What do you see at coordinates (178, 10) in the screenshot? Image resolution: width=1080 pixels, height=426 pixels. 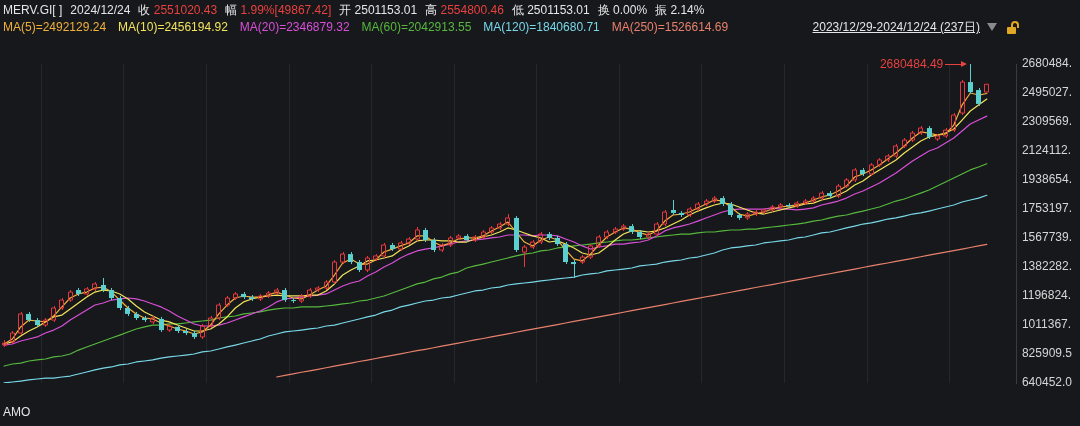 I see `text: 收 2551020.43` at bounding box center [178, 10].